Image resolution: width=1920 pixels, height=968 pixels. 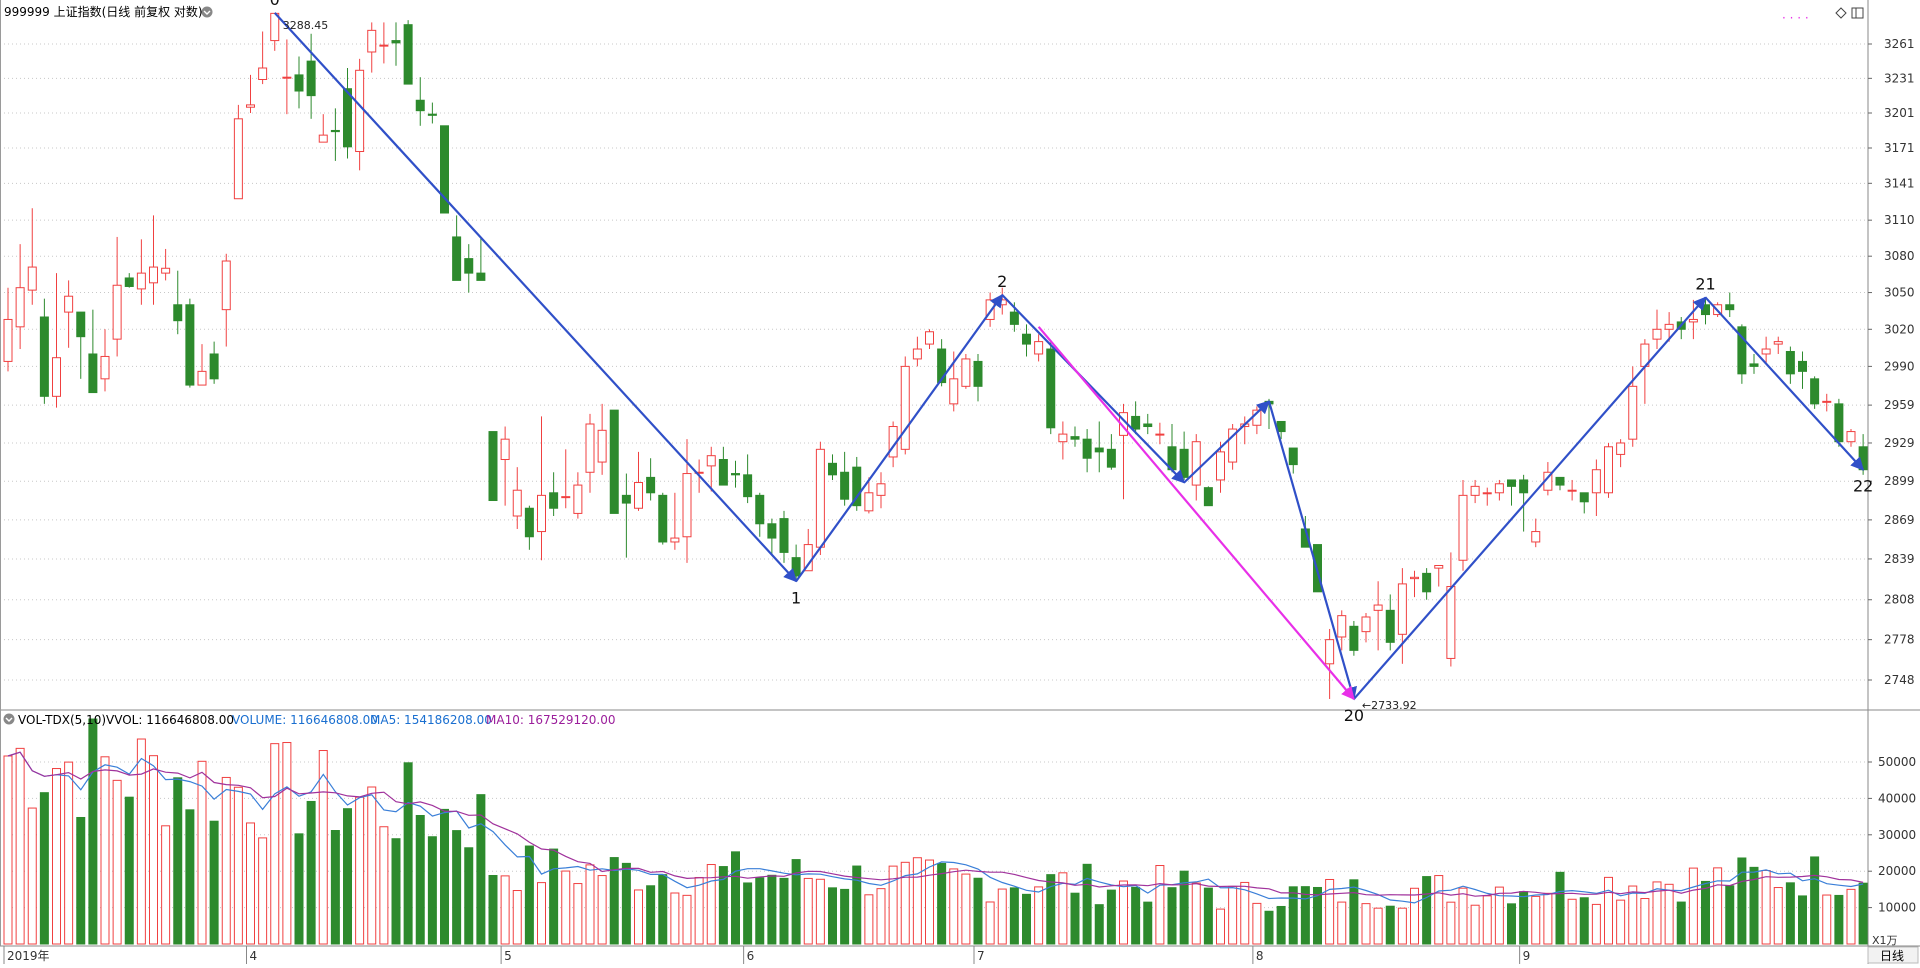 I want to click on chevron-down-circle-icon, so click(x=207, y=12).